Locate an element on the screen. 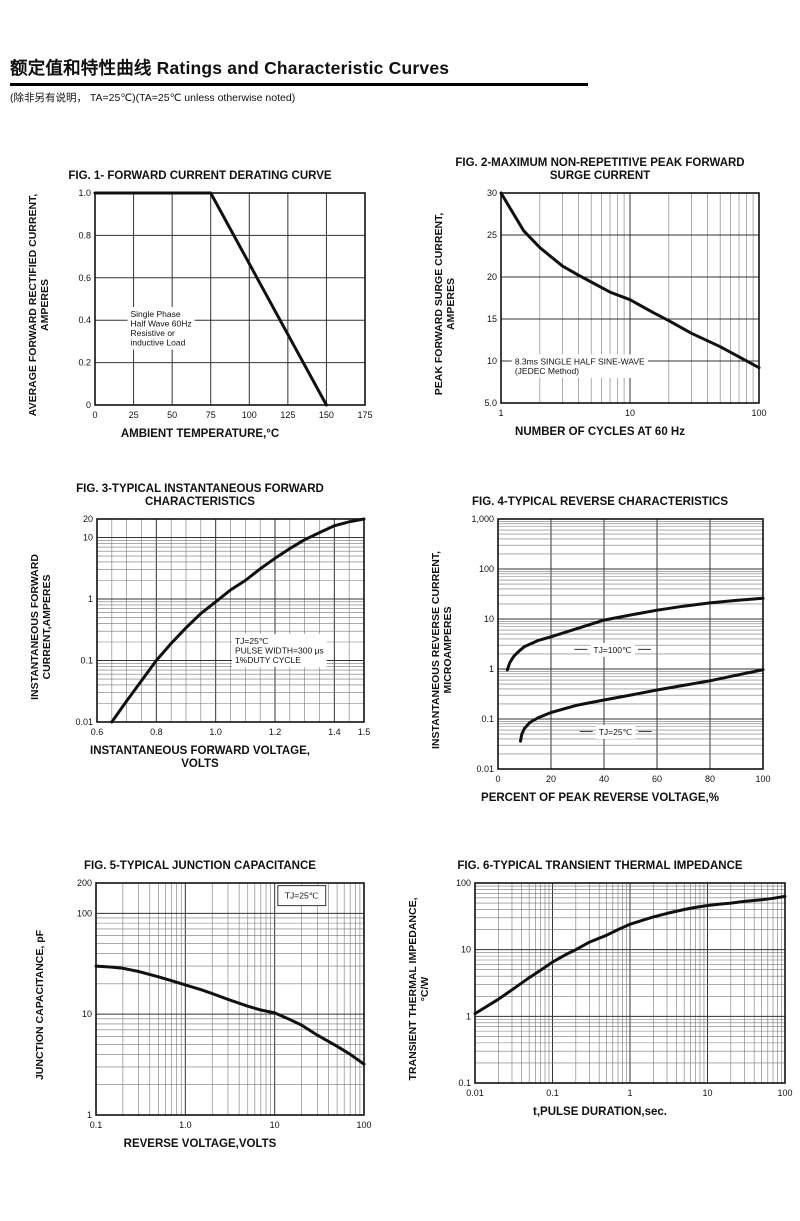 This screenshot has height=1221, width=800. fig3-y-axis-label: INSTANTANEOUS FORWARD CURRENT,AMPERES is located at coordinates (40, 626).